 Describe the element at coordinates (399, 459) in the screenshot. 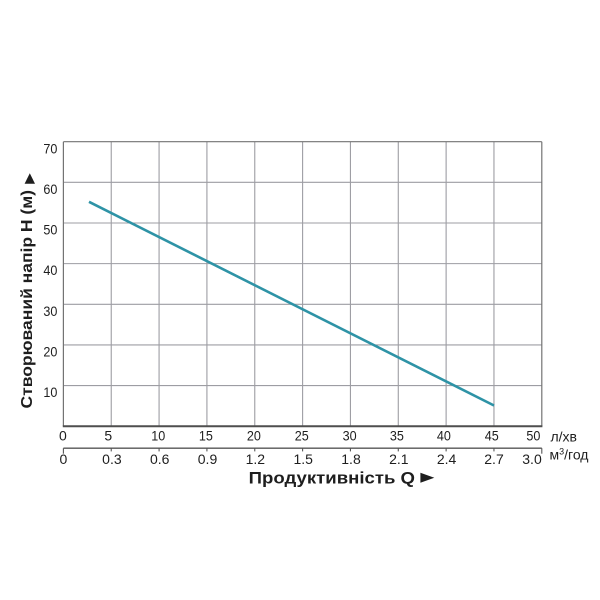

I see `svg-text: 2.1` at that location.